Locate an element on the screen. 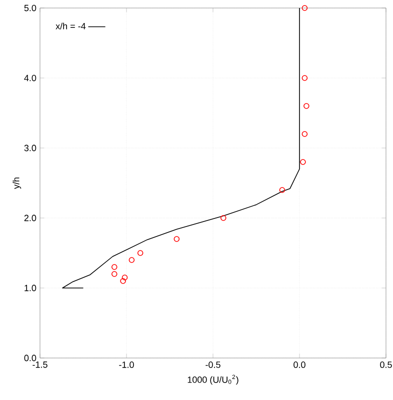 This screenshot has width=393, height=400. x-tick-label: -1.5 is located at coordinates (40, 365).